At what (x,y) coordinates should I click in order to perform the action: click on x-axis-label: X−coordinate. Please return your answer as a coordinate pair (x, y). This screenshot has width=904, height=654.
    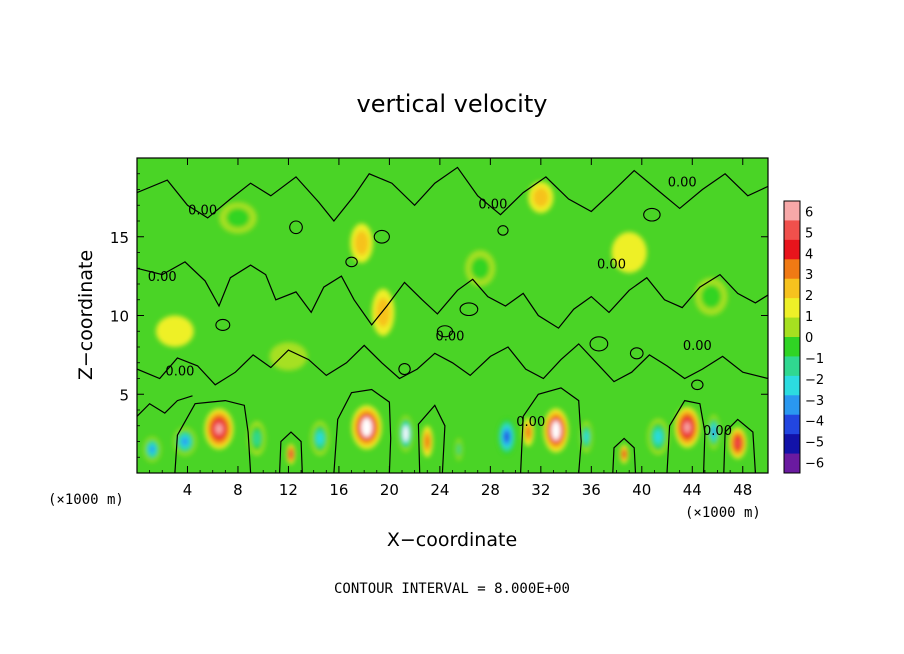
    Looking at the image, I should click on (452, 540).